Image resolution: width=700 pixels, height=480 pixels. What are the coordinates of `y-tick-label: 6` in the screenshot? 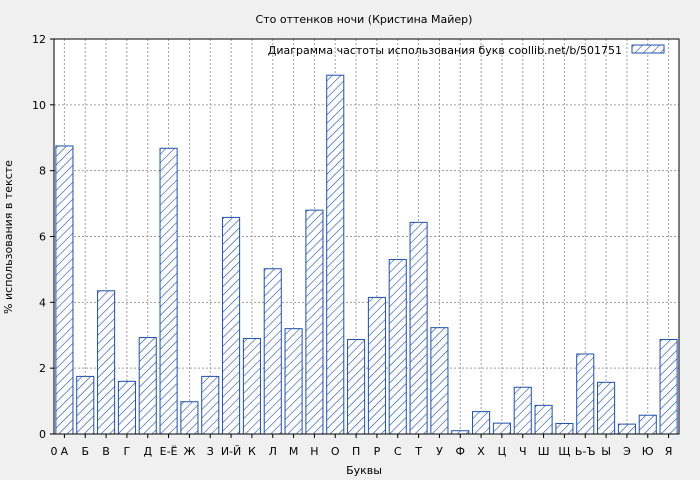 It's located at (42, 237).